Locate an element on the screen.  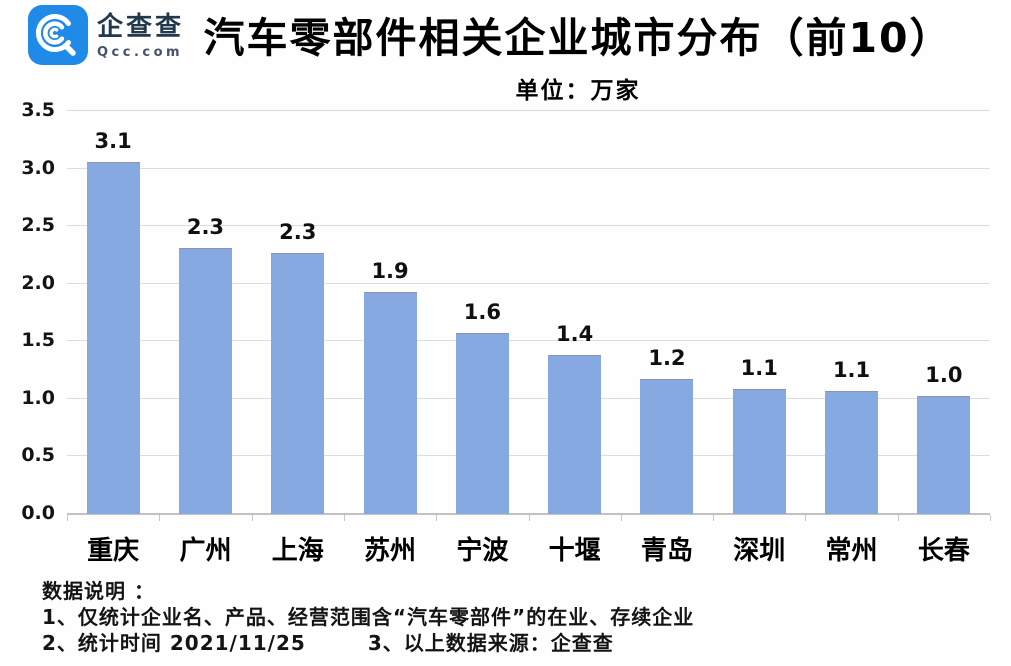
qcc-logo: 企查查 Qcc.com is located at coordinates (106, 35).